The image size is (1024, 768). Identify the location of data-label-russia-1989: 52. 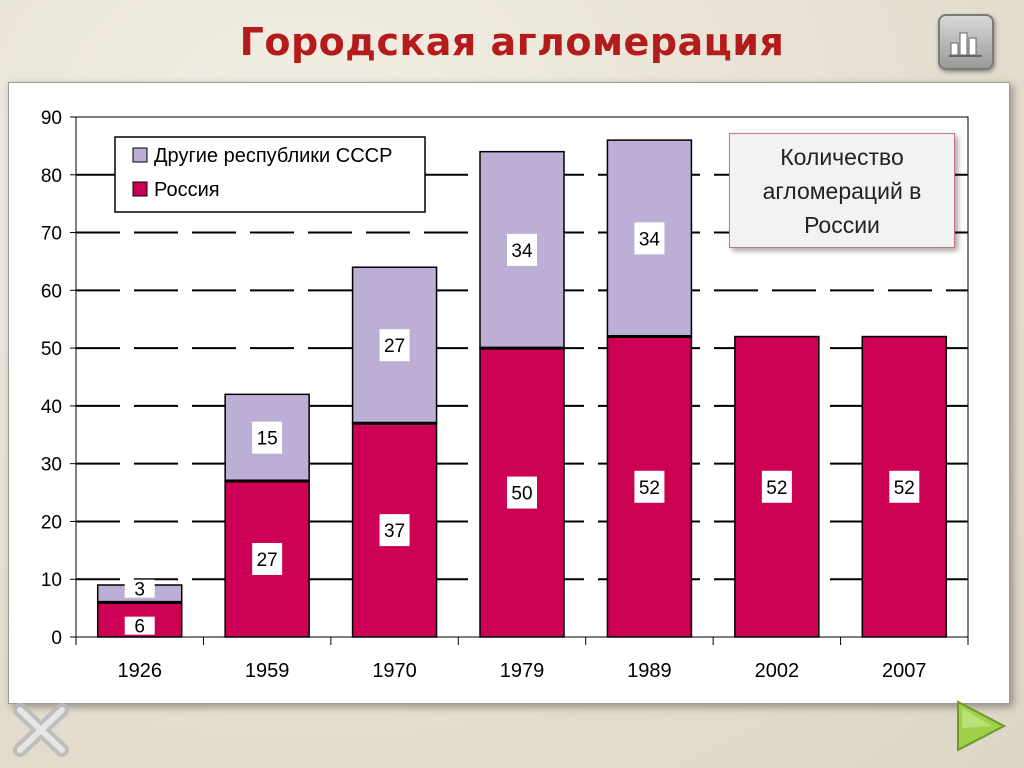
(649, 488).